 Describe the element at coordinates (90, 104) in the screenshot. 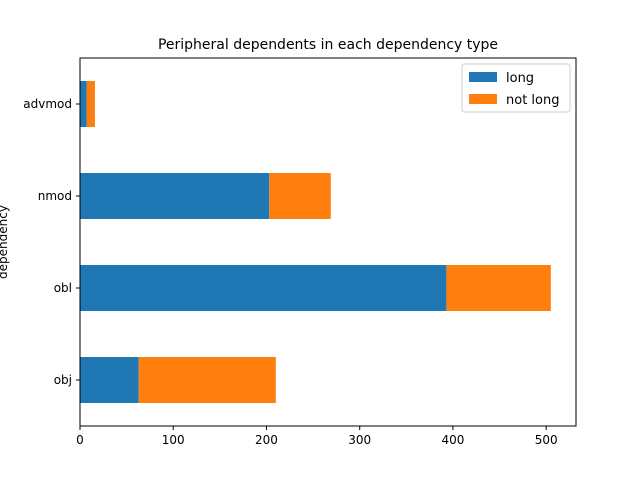

I see `bar-advmod-not-long` at that location.